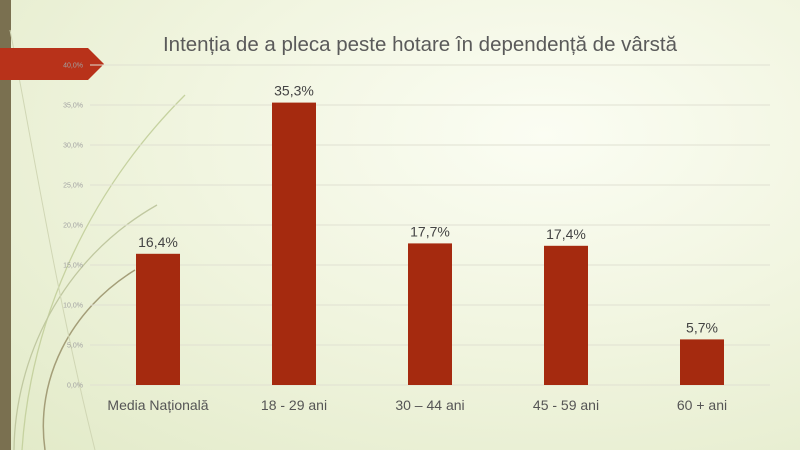  What do you see at coordinates (702, 327) in the screenshot?
I see `data-label: 5,7%` at bounding box center [702, 327].